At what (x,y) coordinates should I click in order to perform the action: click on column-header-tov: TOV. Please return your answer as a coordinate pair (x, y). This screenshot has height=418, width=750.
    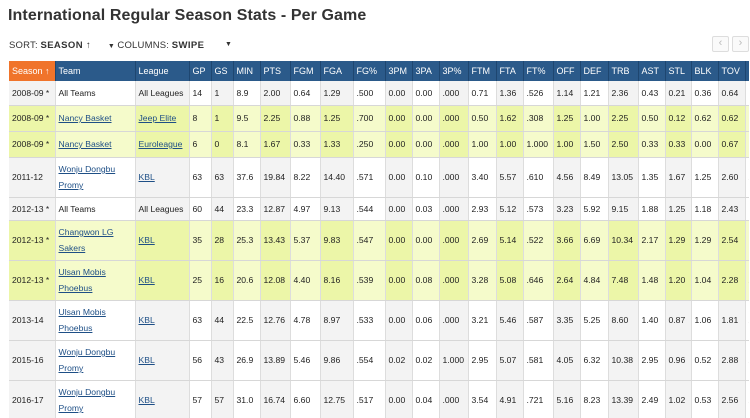
    Looking at the image, I should click on (732, 71).